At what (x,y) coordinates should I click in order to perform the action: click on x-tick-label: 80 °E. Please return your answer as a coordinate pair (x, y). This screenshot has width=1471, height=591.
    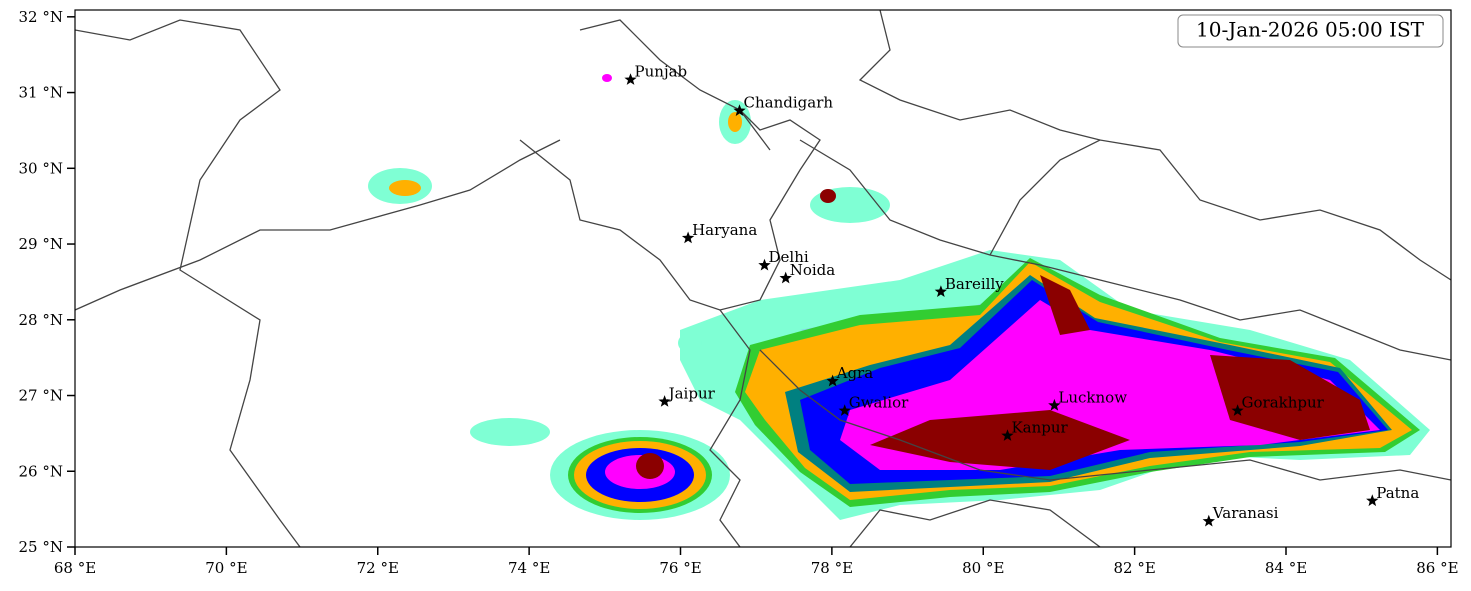
    Looking at the image, I should click on (983, 568).